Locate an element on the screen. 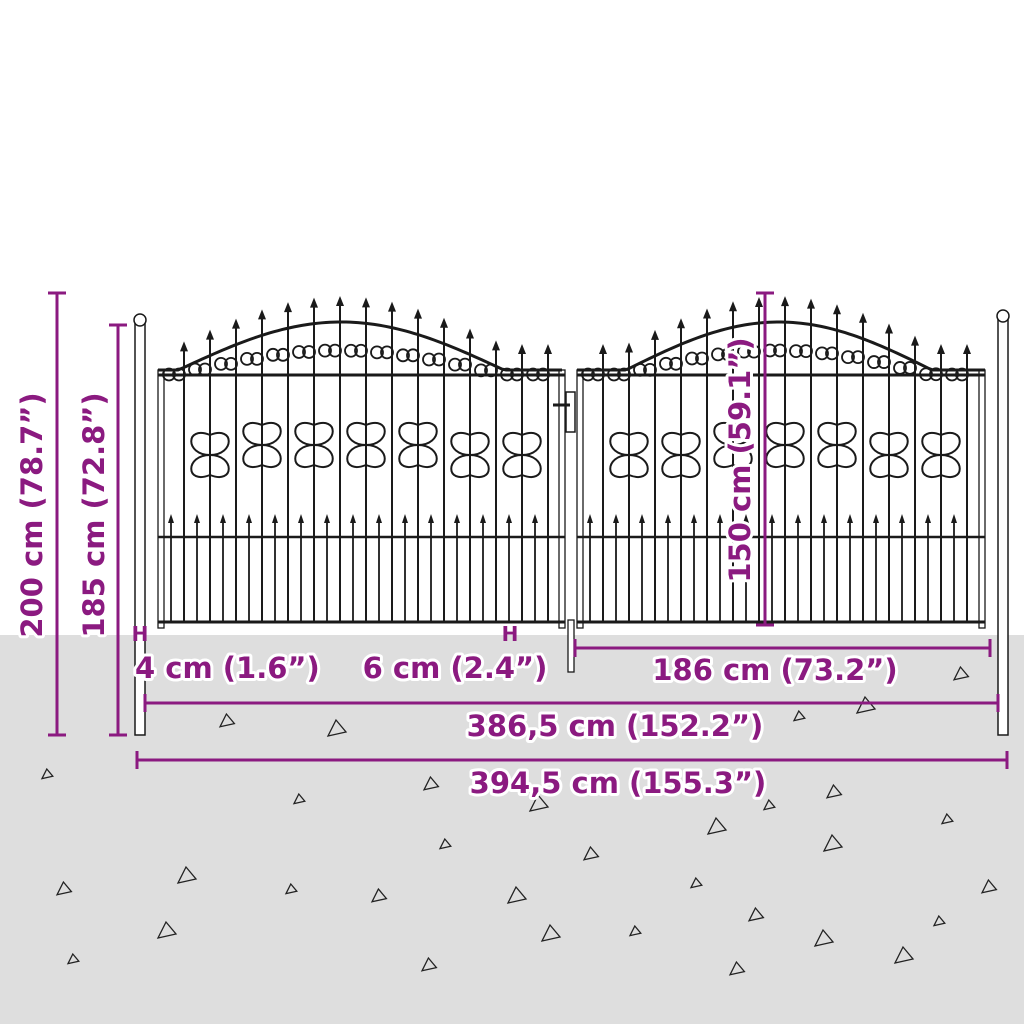 The image size is (1024, 1024). total-width-label: 394,5 cm (155.3”) is located at coordinates (618, 783).